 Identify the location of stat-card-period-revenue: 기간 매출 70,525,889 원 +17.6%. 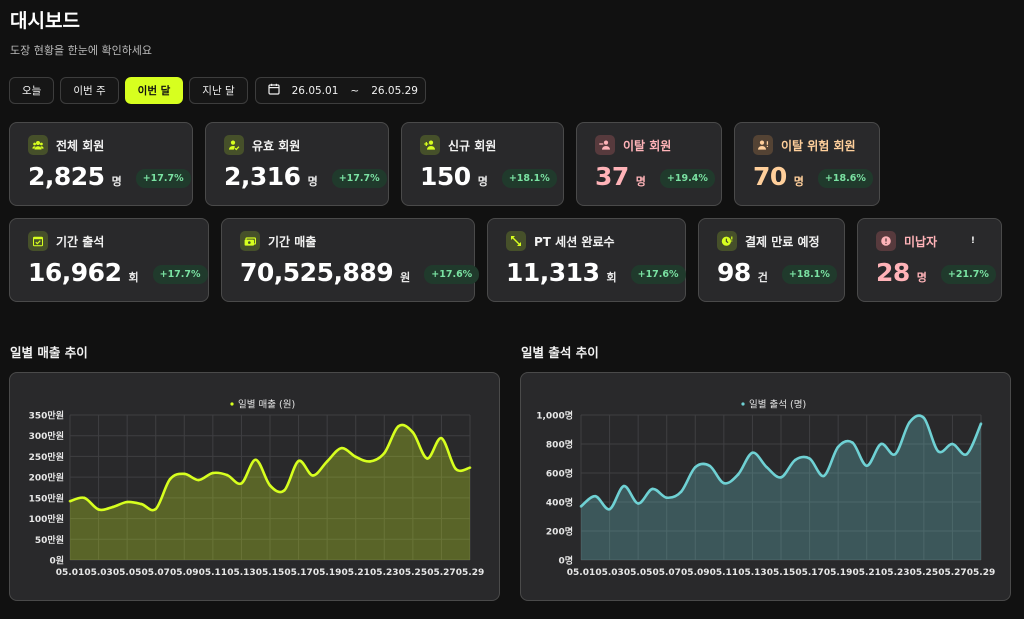
(350, 260).